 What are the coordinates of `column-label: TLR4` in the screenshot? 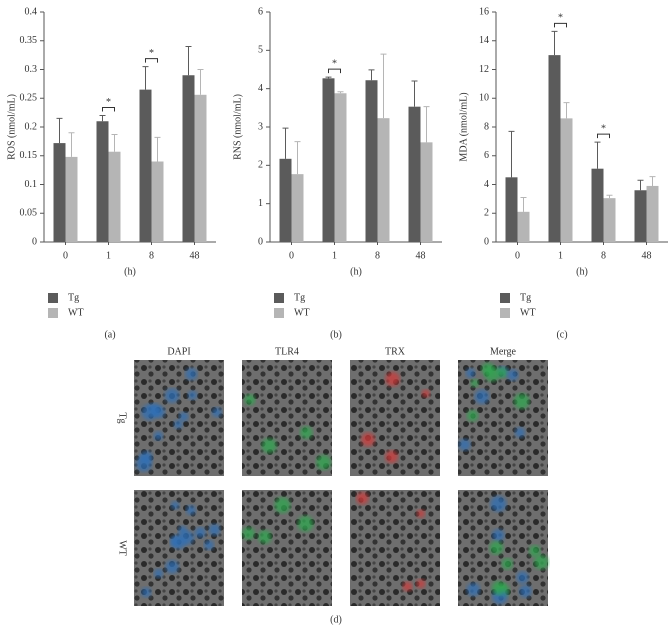 It's located at (287, 351).